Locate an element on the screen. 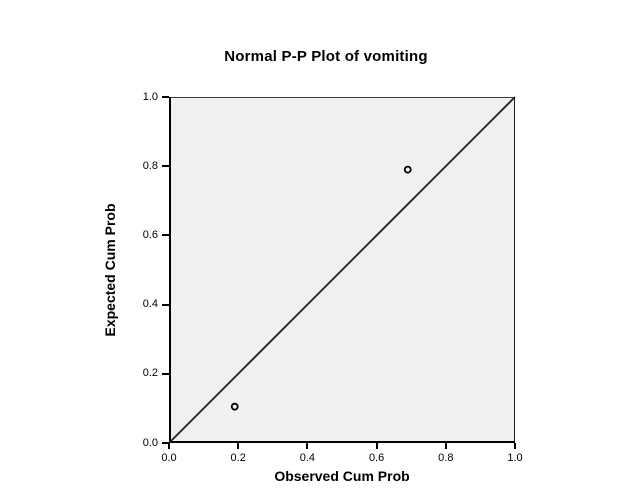 The image size is (629, 504). x-axis-title: Observed Cum Prob is located at coordinates (342, 476).